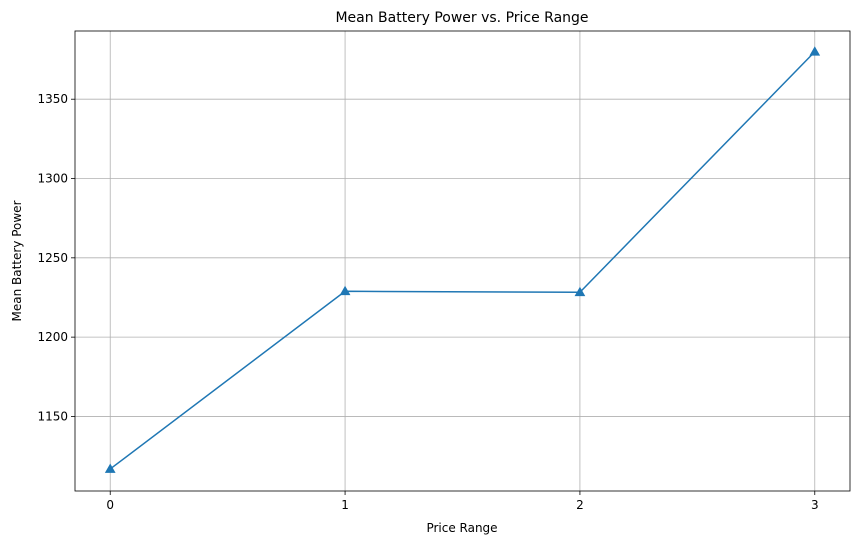 This screenshot has height=545, width=859. What do you see at coordinates (52, 337) in the screenshot?
I see `y-tick-label: 1200` at bounding box center [52, 337].